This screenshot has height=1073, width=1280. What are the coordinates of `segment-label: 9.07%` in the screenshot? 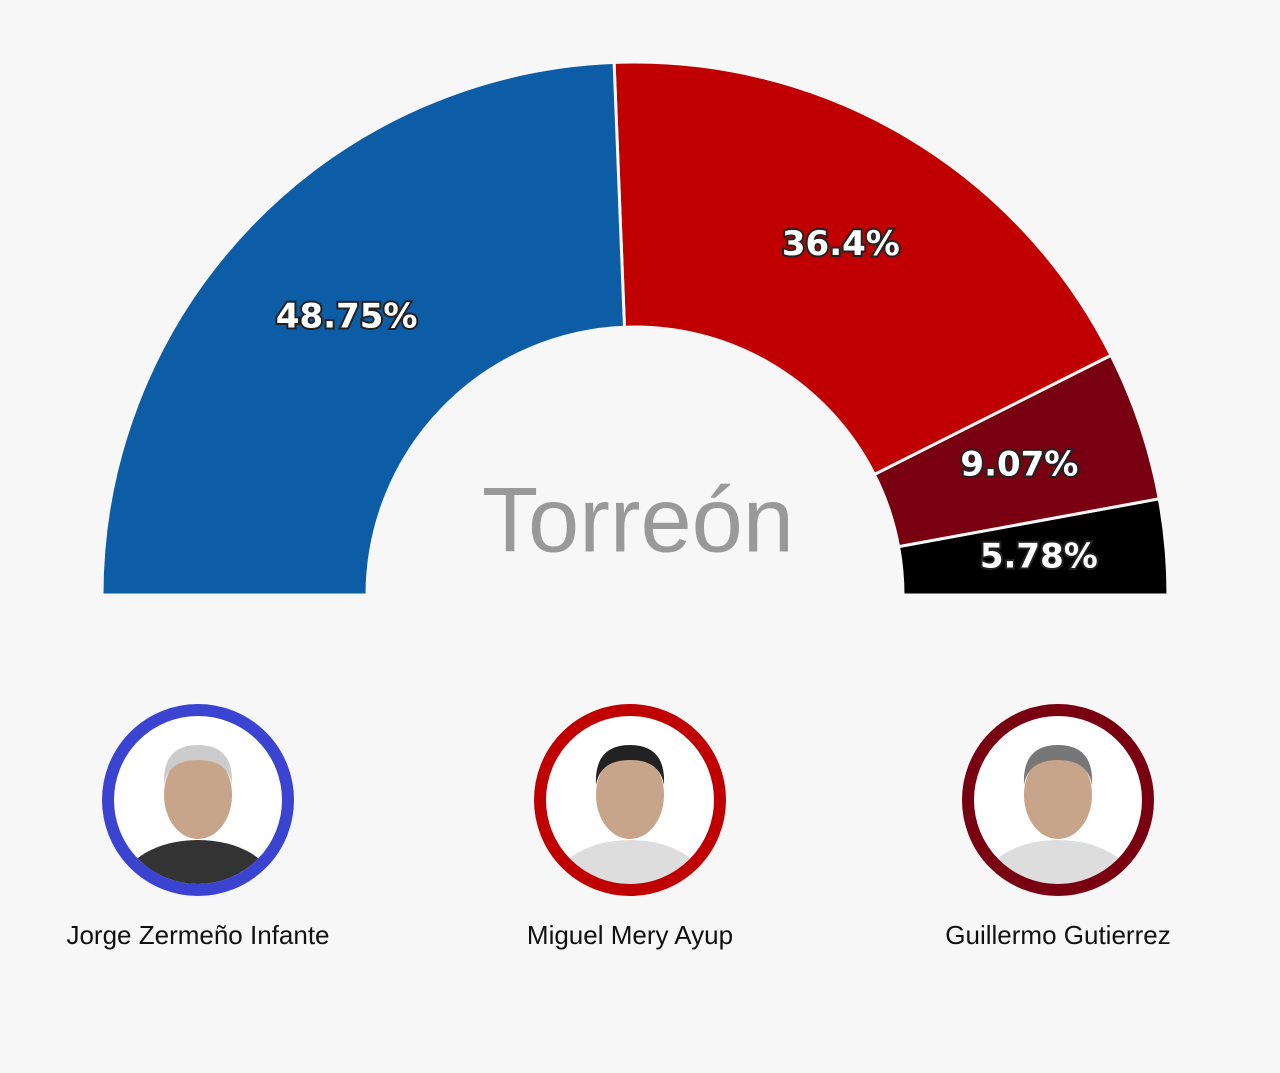 It's located at (1019, 464).